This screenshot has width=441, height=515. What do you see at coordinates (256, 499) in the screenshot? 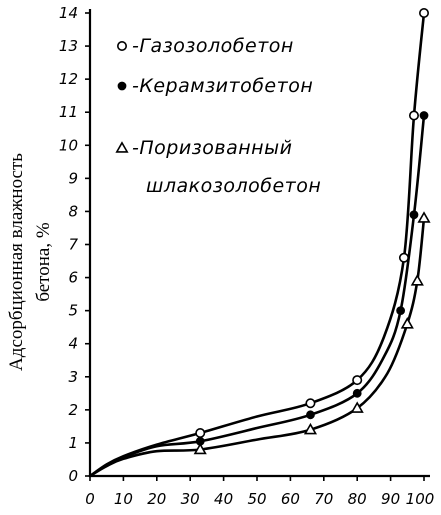
I see `x-tick-label: 50` at bounding box center [256, 499].